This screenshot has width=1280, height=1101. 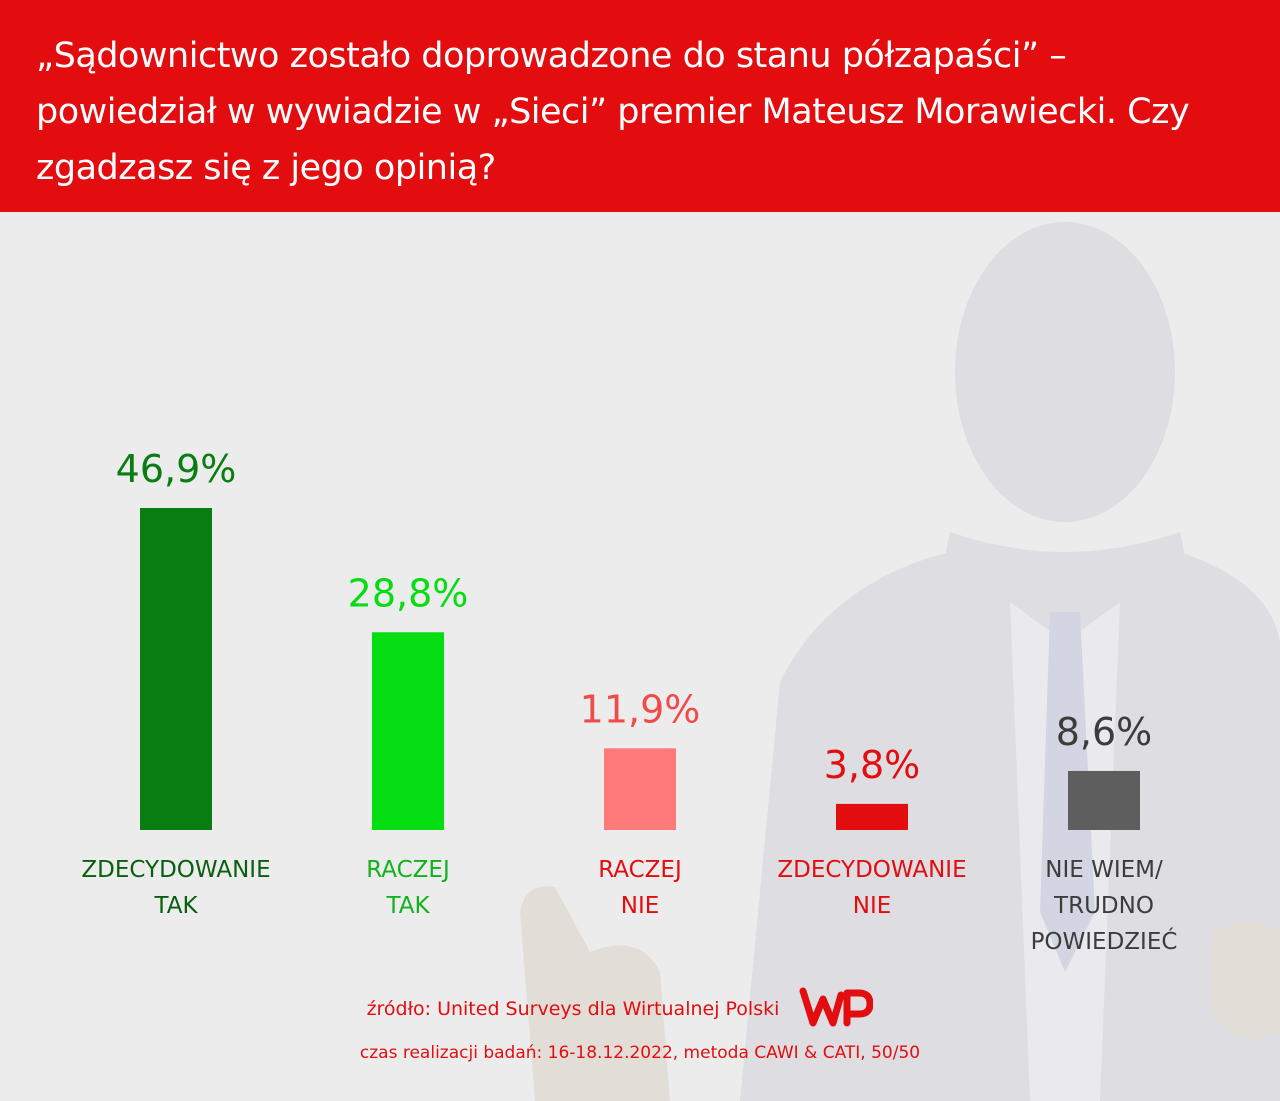 I want to click on category-label-4: ZDECYDOWANIE NIE, so click(x=871, y=888).